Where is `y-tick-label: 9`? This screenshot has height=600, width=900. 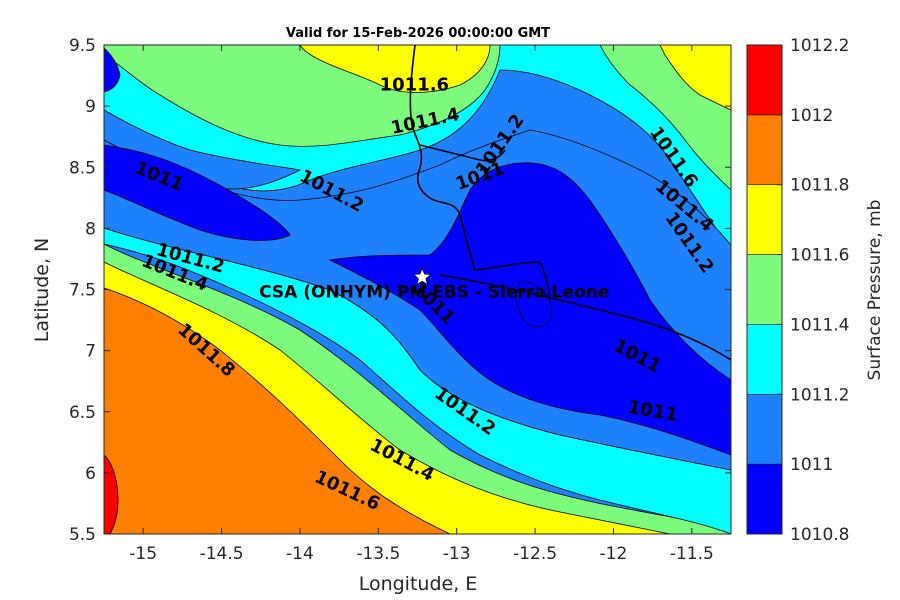
y-tick-label: 9 is located at coordinates (90, 107).